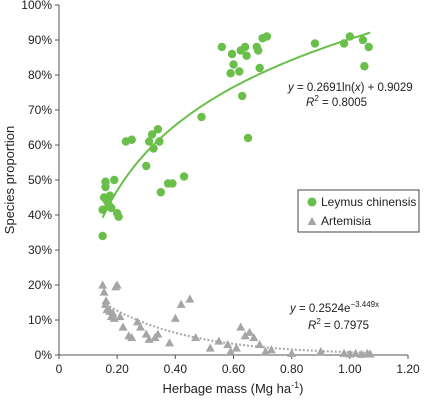 The width and height of the screenshot is (426, 400). I want to click on equation-artemisia-line2: R2 = 0.7975, so click(338, 324).